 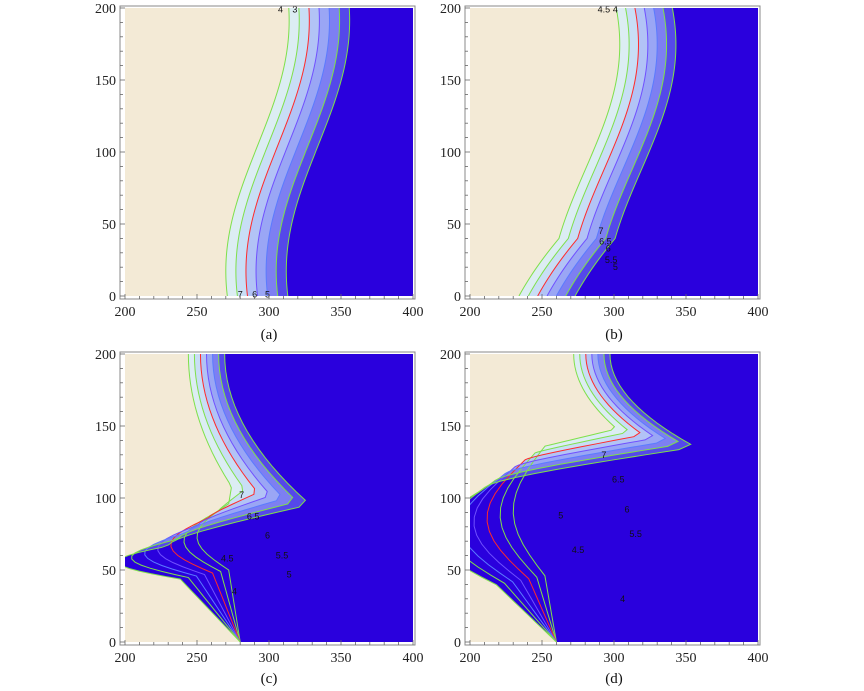 What do you see at coordinates (614, 679) in the screenshot?
I see `panel-caption: (d)` at bounding box center [614, 679].